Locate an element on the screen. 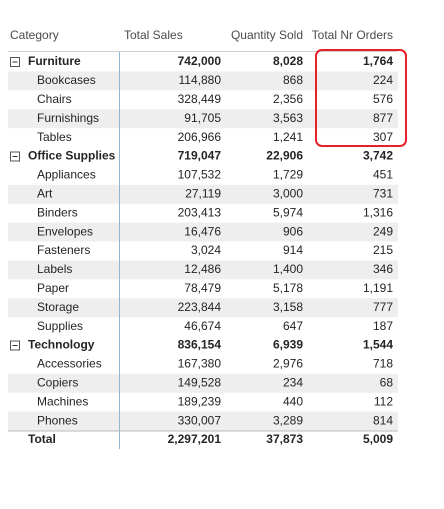 This screenshot has width=444, height=509. header-cell: Total Nr Orders is located at coordinates (352, 35).